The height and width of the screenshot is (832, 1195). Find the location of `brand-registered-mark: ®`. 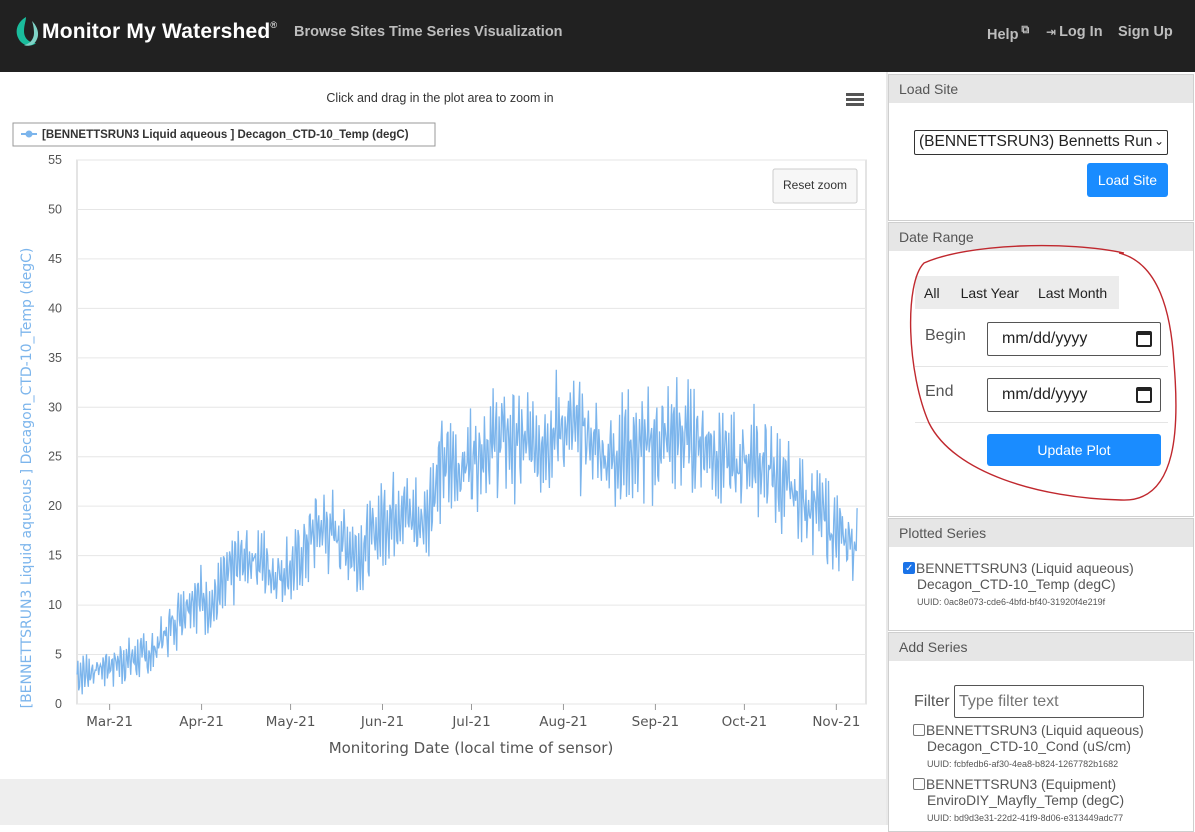

brand-registered-mark: ® is located at coordinates (274, 25).